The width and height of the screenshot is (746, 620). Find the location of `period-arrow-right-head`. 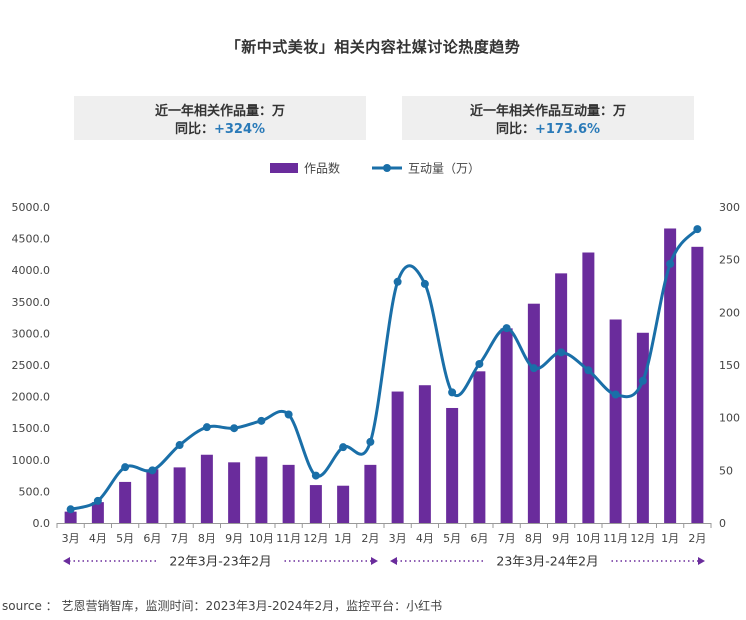

period-arrow-right-head is located at coordinates (374, 561).